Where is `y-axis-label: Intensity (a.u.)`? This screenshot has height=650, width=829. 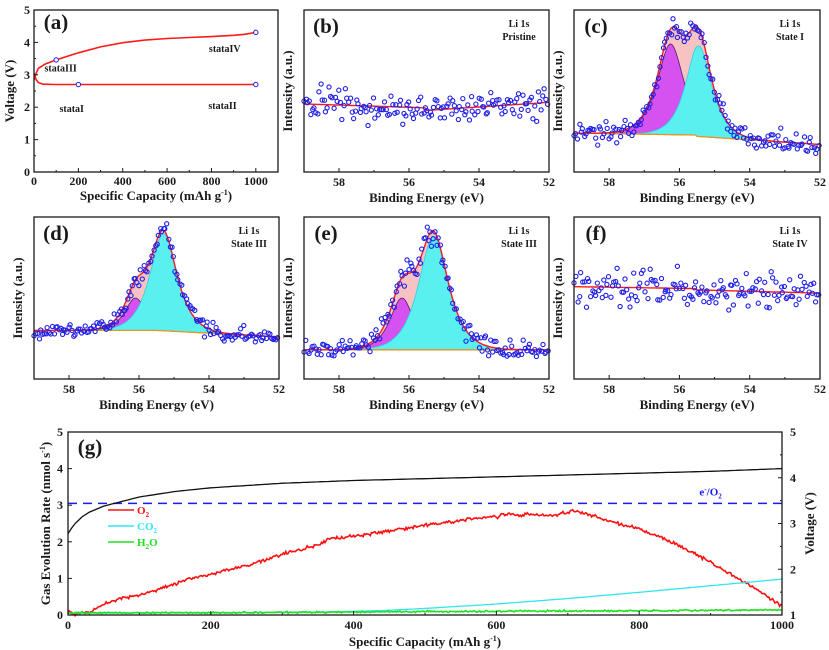 y-axis-label: Intensity (a.u.) is located at coordinates (557, 90).